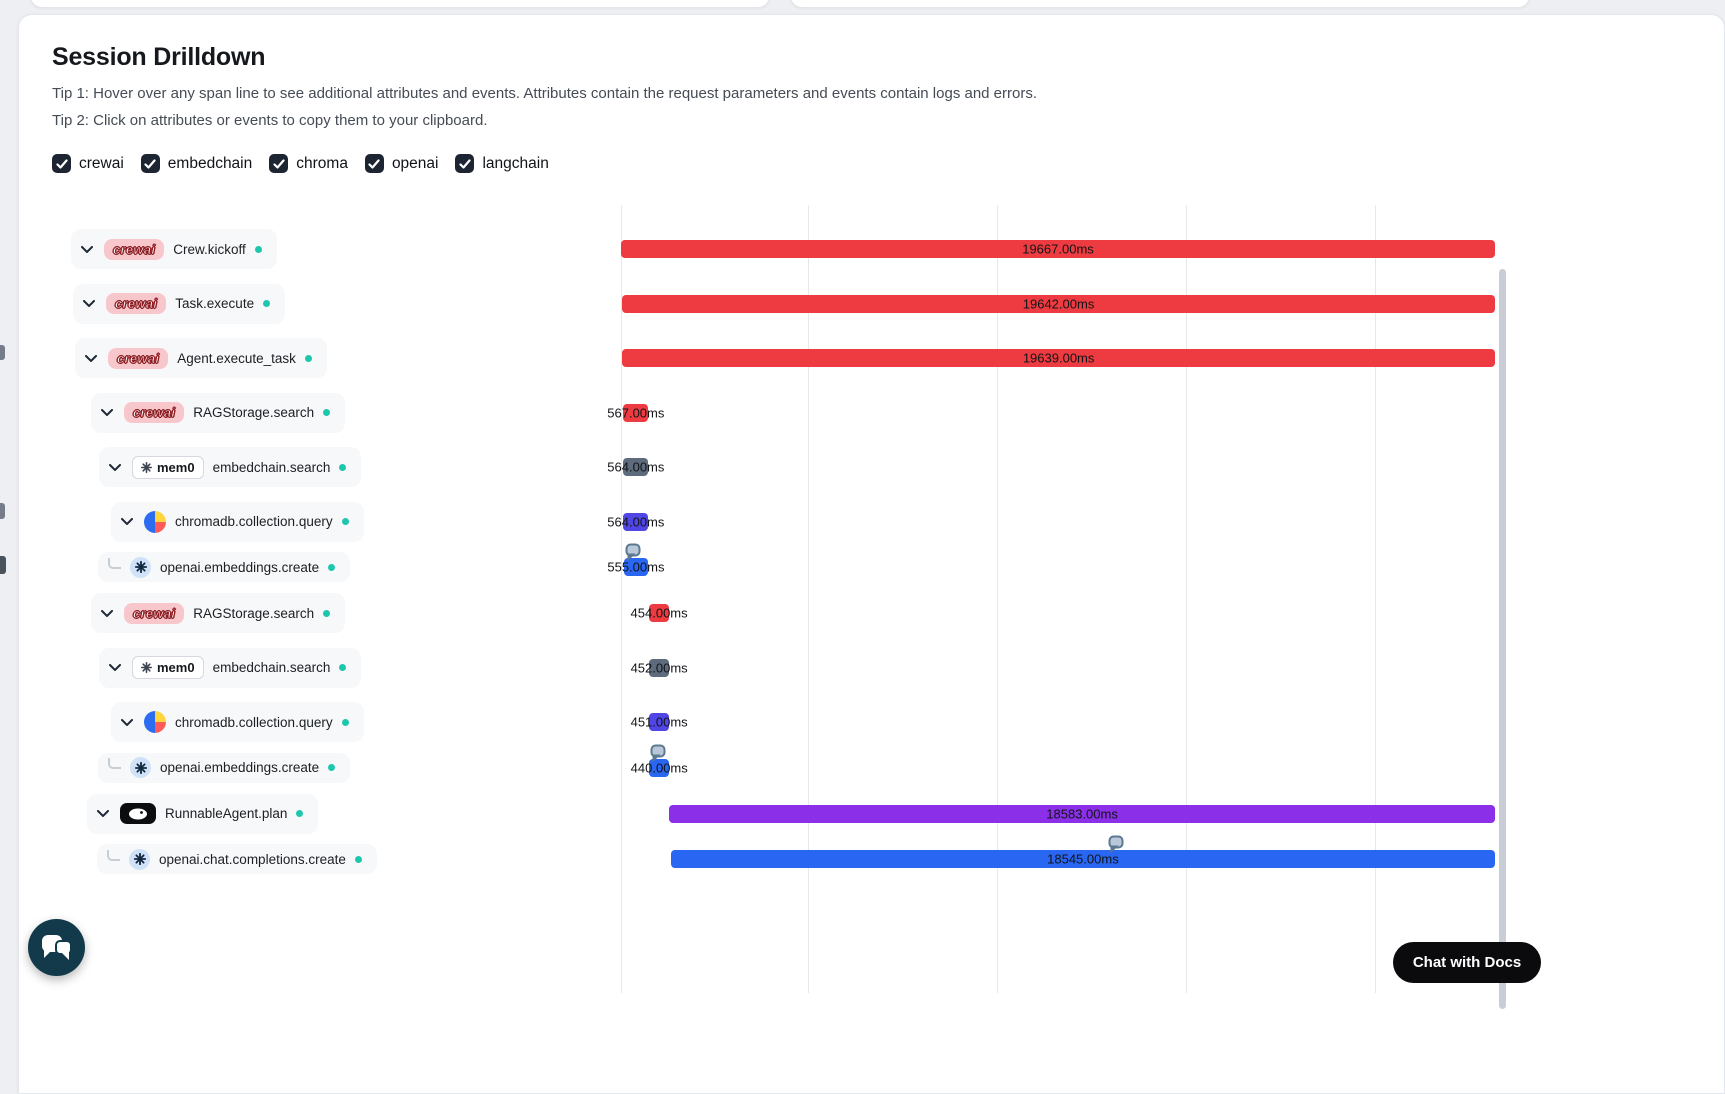 This screenshot has height=1094, width=1725. What do you see at coordinates (1502, 639) in the screenshot?
I see `vertical-scrollbar` at bounding box center [1502, 639].